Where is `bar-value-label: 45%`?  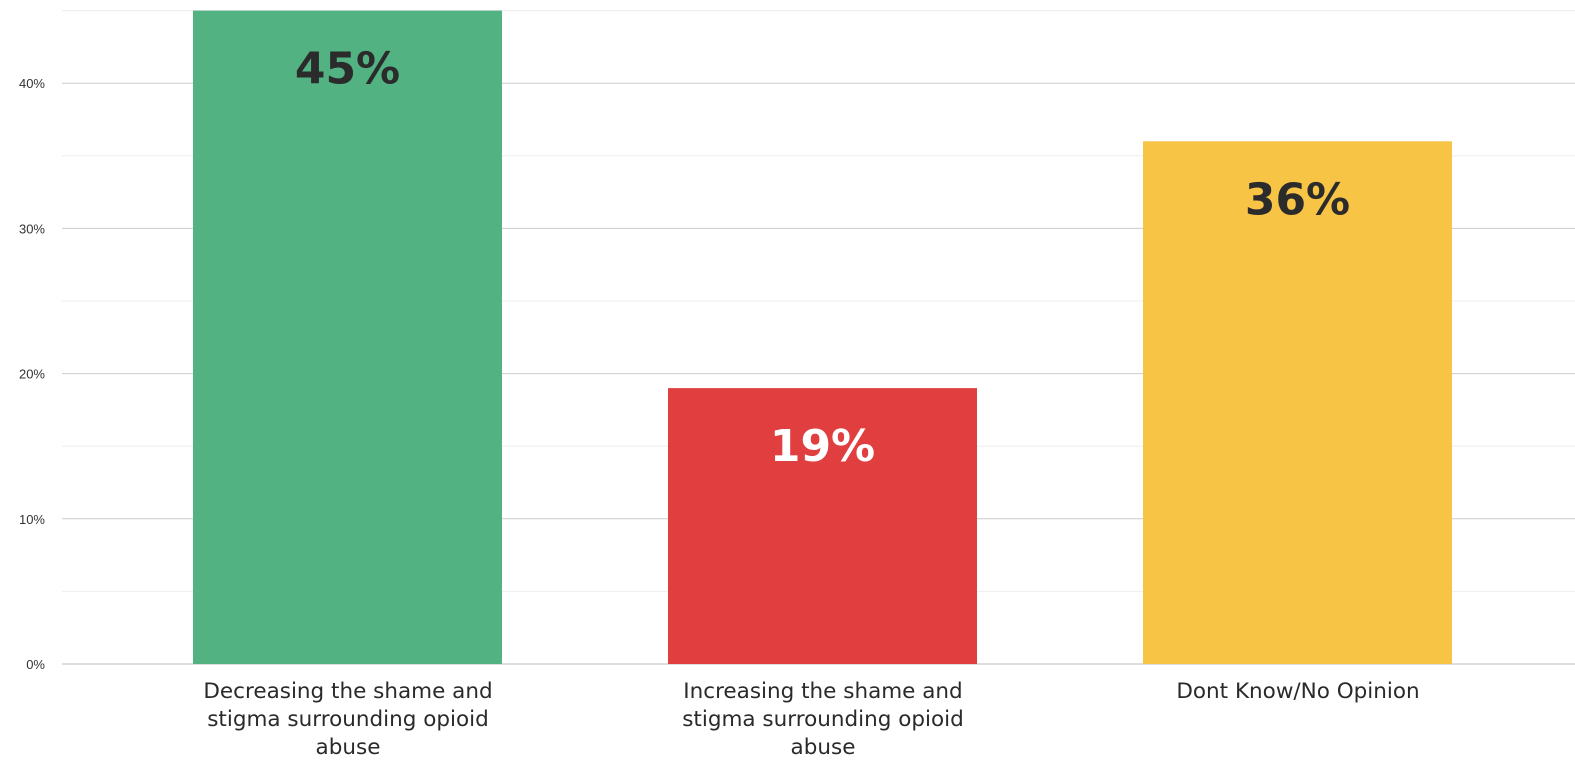
bar-value-label: 45% is located at coordinates (347, 69).